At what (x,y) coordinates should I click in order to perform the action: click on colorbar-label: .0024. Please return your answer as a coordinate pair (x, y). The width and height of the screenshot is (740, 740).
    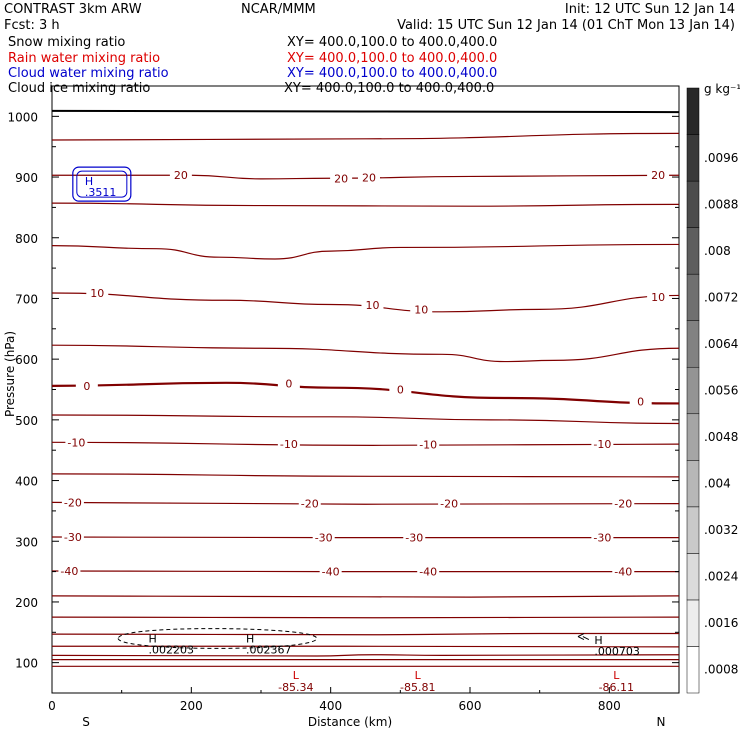
    Looking at the image, I should click on (721, 577).